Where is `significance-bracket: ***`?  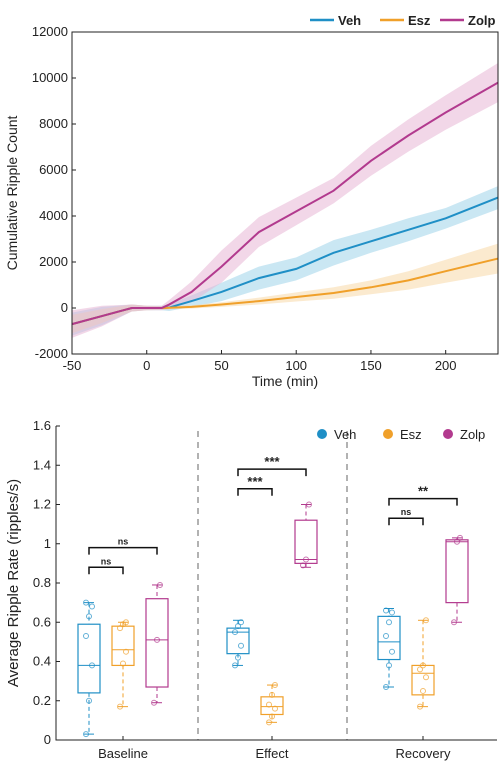 significance-bracket: *** is located at coordinates (255, 485).